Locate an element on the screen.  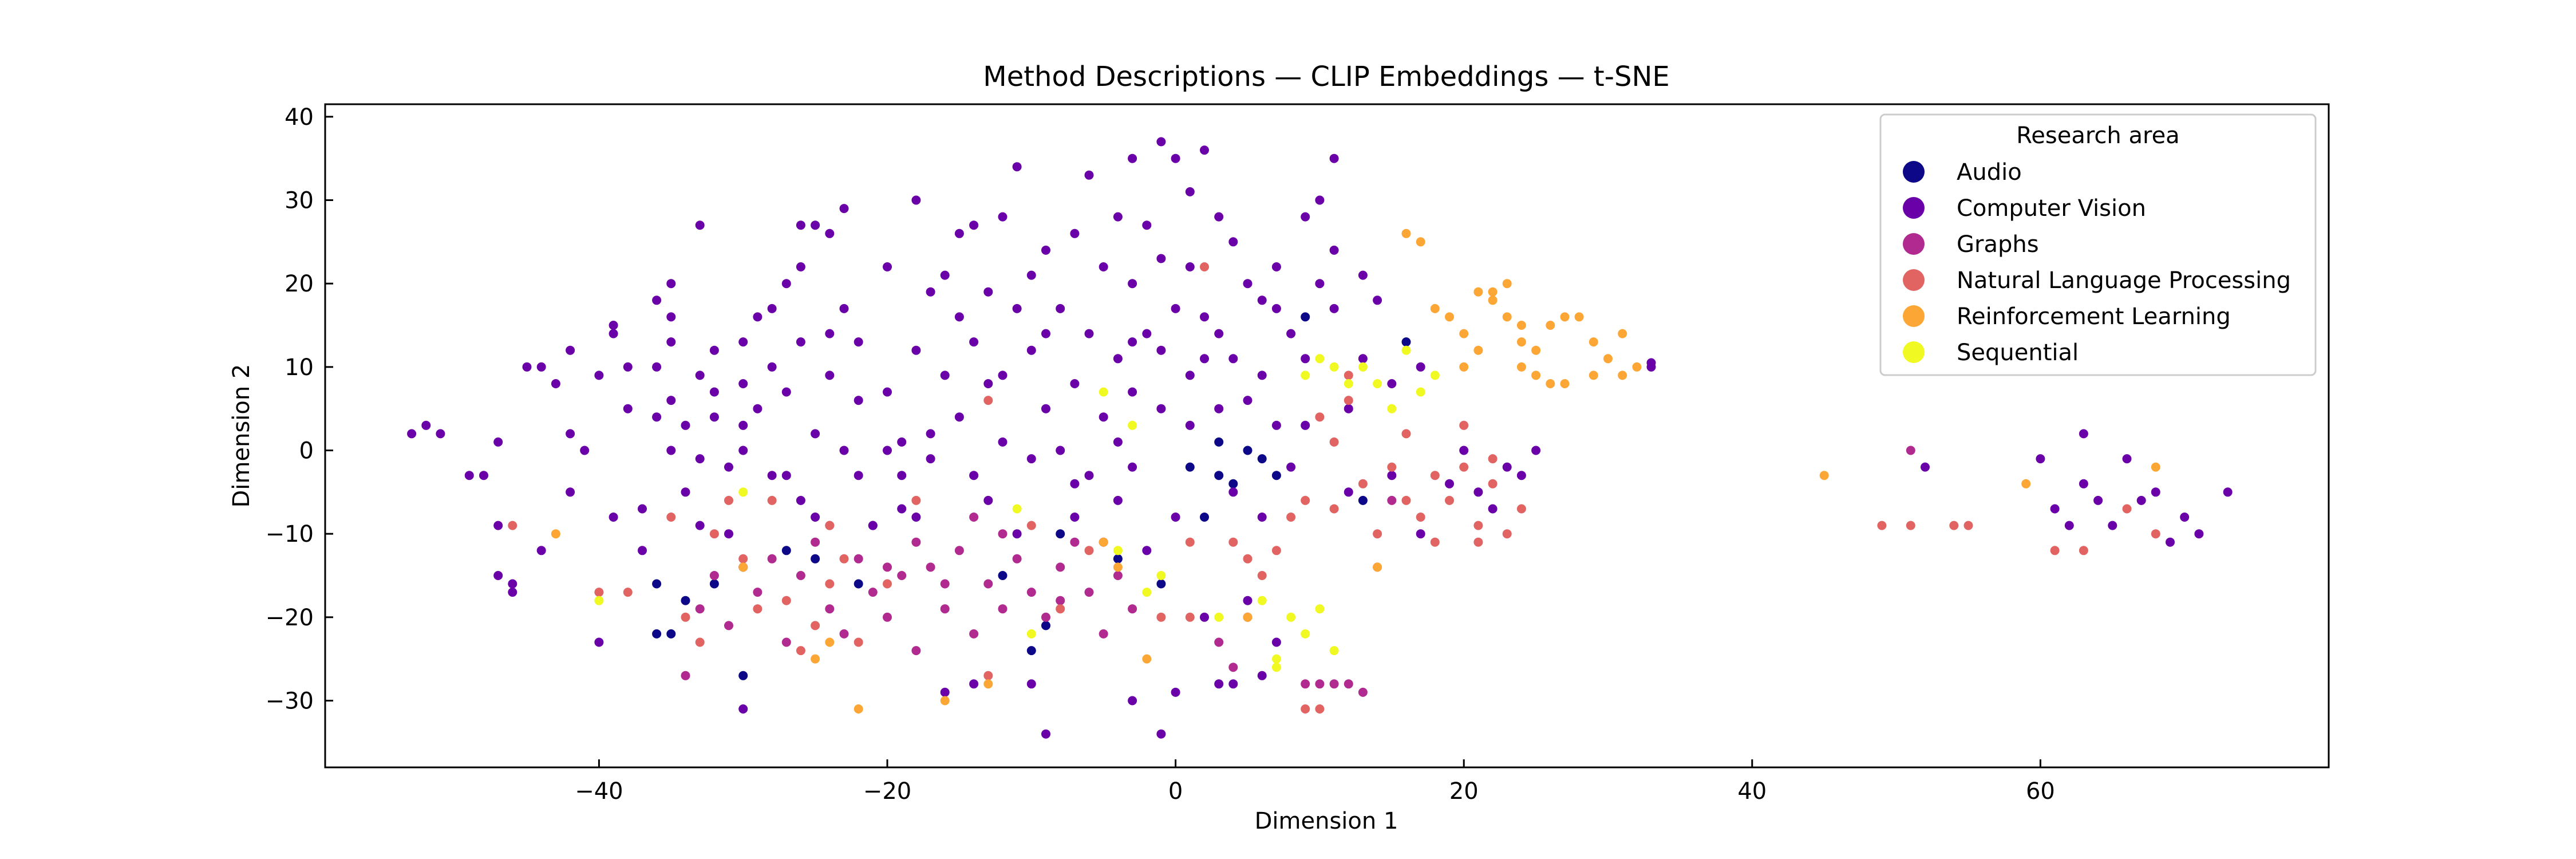
y-tick-label: −10 is located at coordinates (290, 534).